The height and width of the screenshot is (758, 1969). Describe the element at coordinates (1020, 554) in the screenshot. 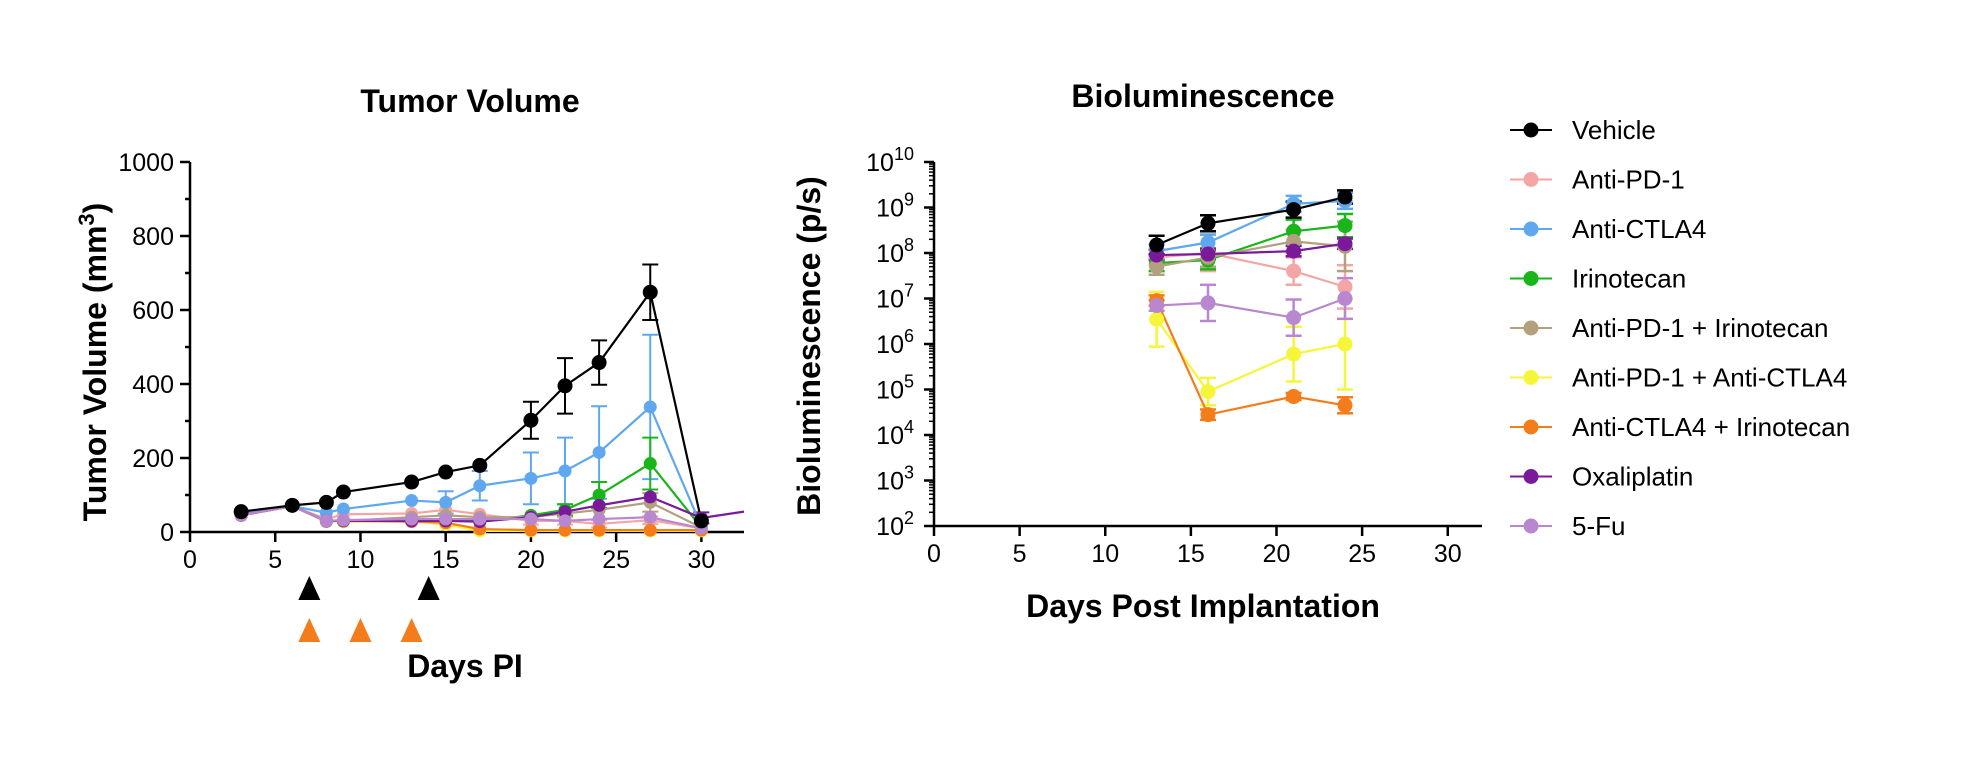

I see `x-tick-label: 5` at that location.